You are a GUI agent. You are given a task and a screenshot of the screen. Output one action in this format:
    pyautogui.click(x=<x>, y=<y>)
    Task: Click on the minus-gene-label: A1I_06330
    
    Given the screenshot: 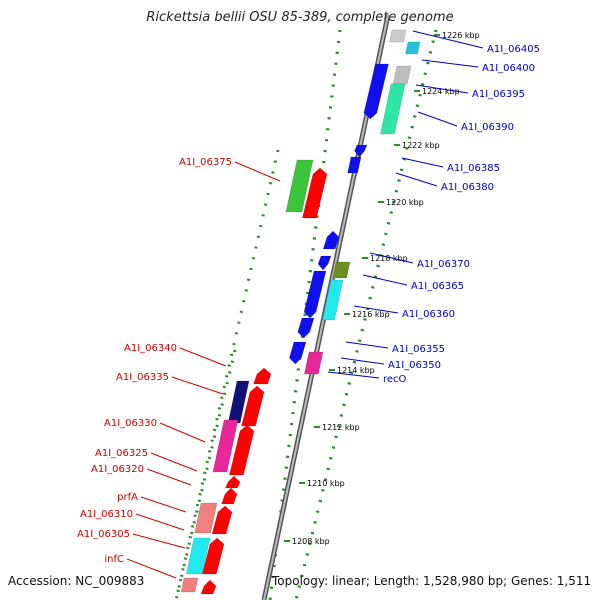 What is the action you would take?
    pyautogui.click(x=130, y=423)
    